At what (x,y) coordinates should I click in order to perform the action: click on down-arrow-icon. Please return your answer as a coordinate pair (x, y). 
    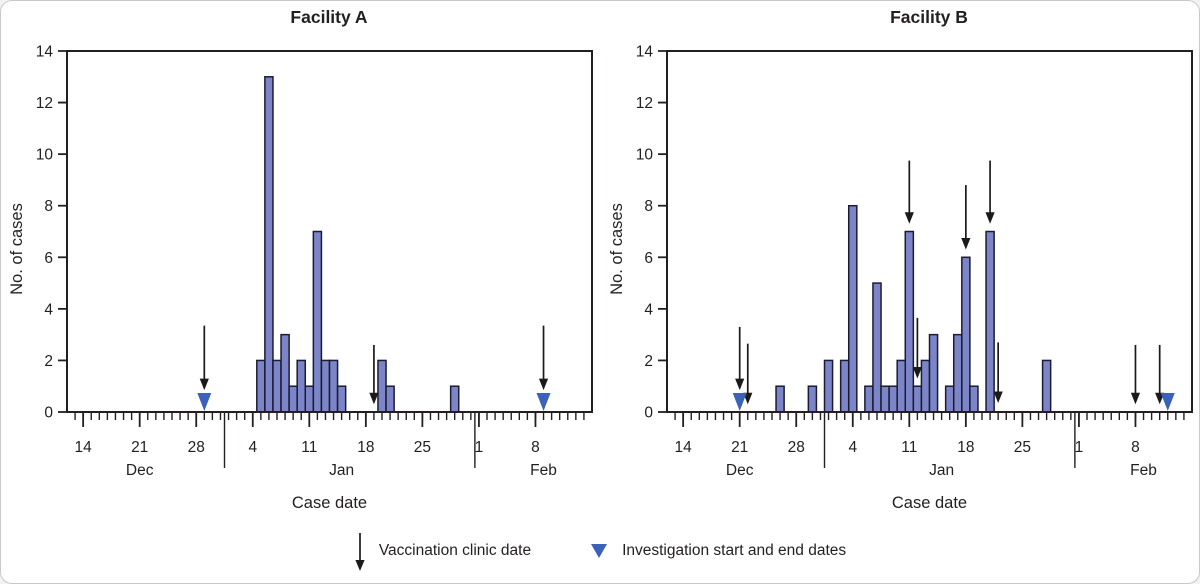
    Looking at the image, I should click on (360, 552).